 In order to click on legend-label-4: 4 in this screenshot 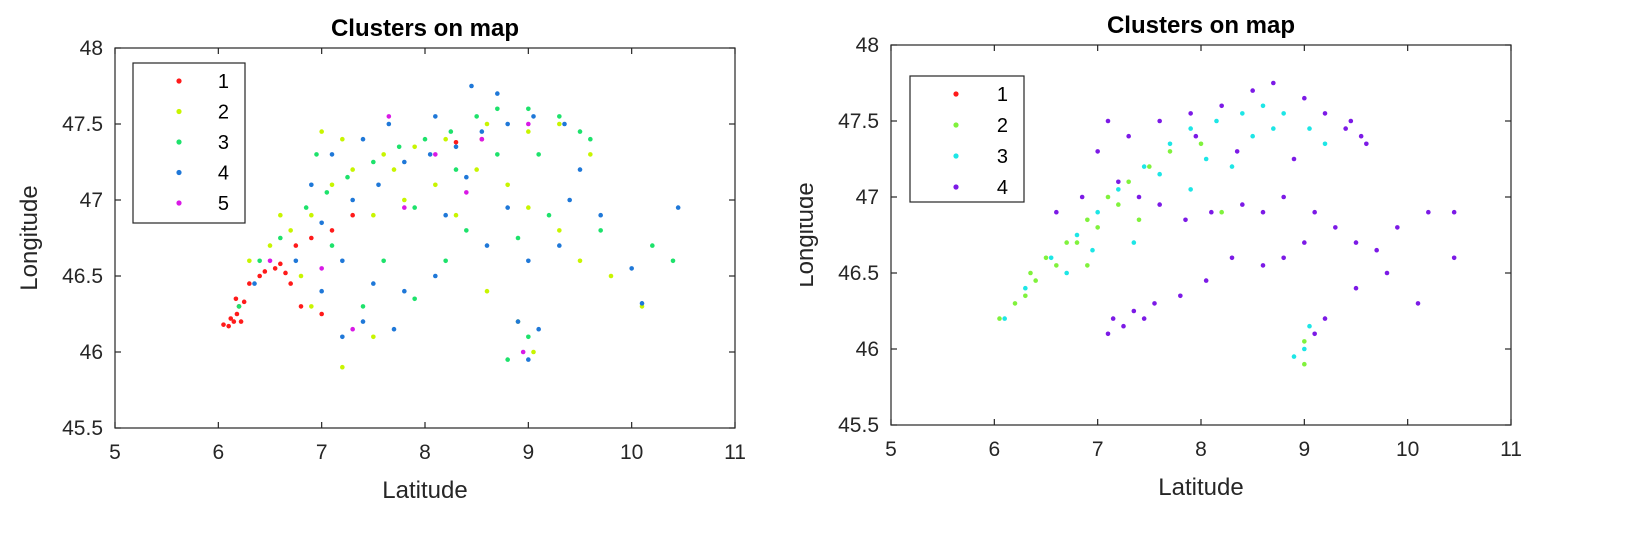, I will do `click(1002, 188)`.